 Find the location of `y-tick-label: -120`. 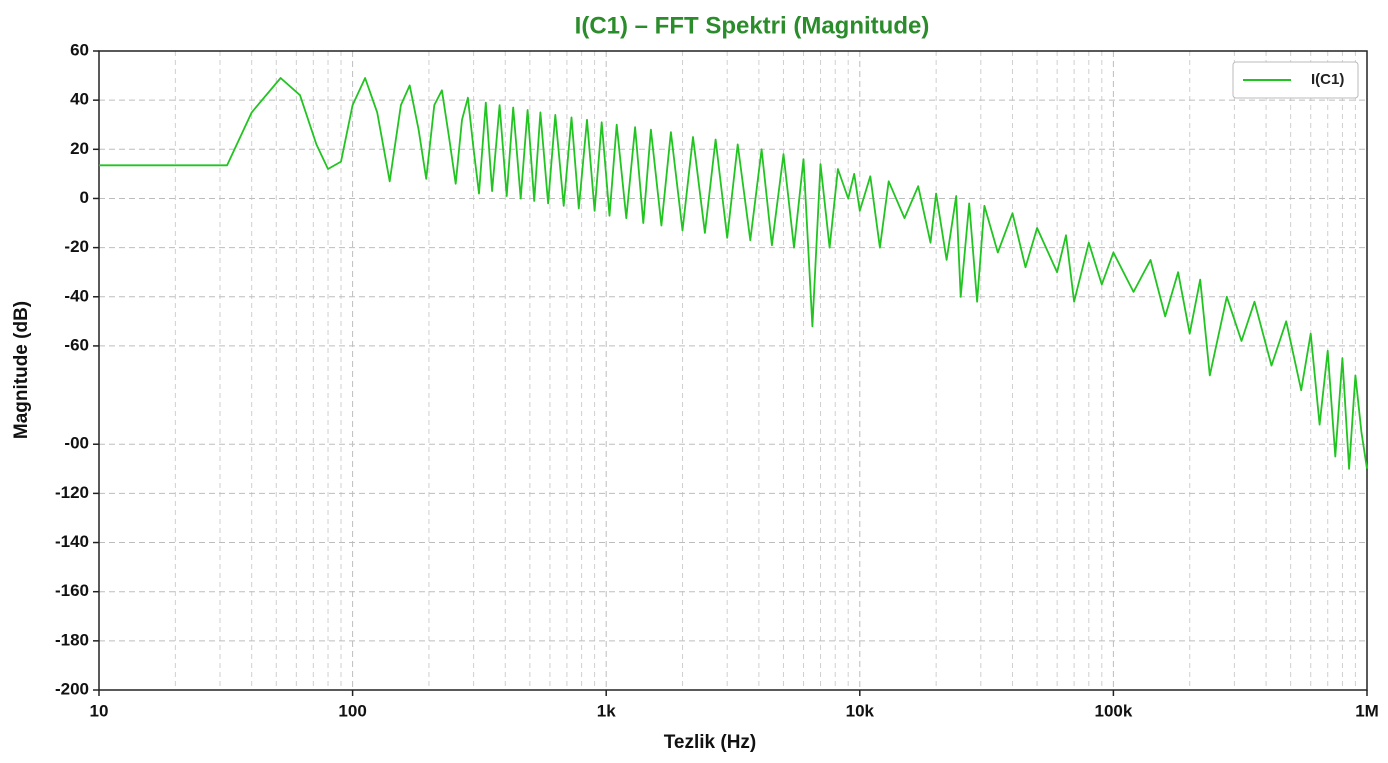

y-tick-label: -120 is located at coordinates (72, 492).